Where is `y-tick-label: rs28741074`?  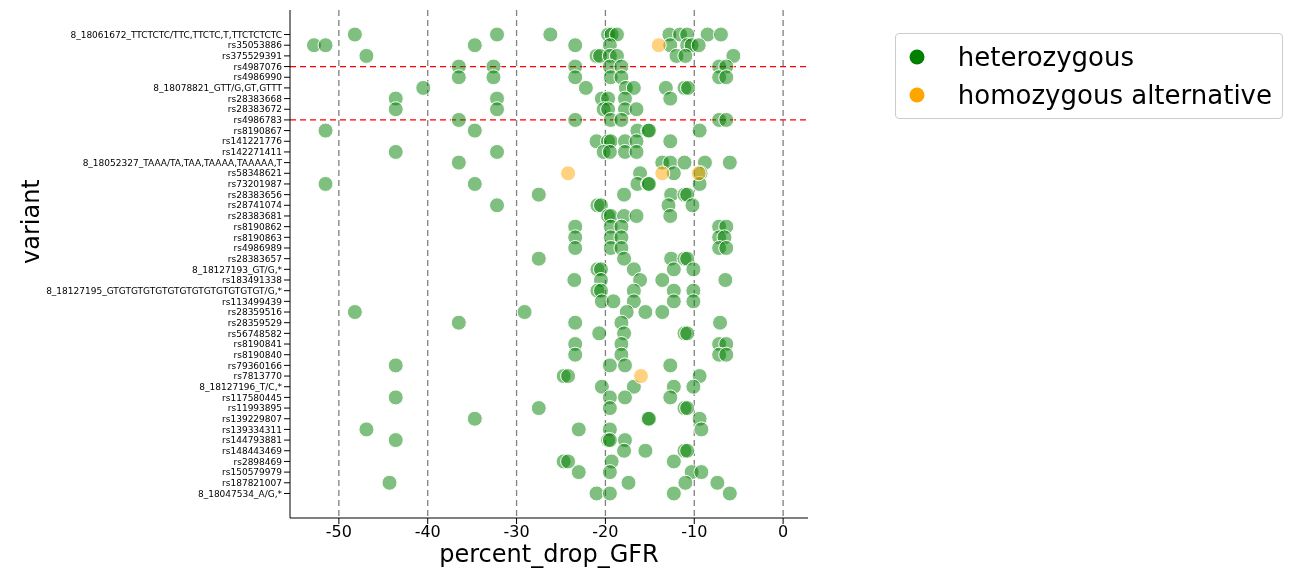
y-tick-label: rs28741074 is located at coordinates (255, 205).